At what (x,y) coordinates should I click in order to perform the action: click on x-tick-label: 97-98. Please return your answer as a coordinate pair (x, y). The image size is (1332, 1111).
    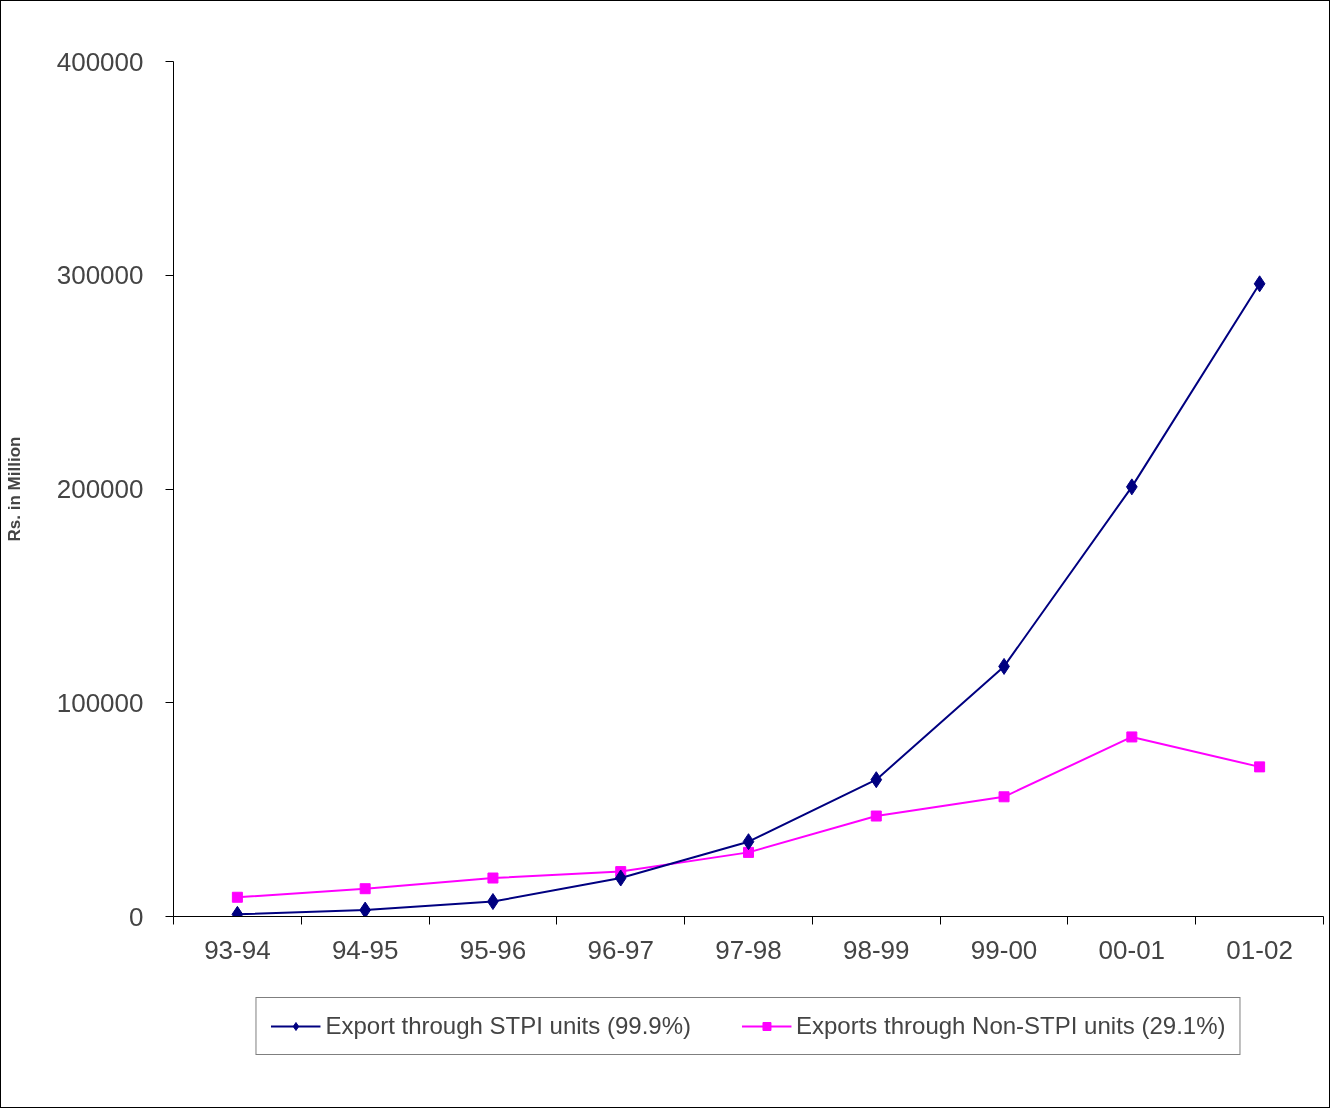
    Looking at the image, I should click on (748, 949).